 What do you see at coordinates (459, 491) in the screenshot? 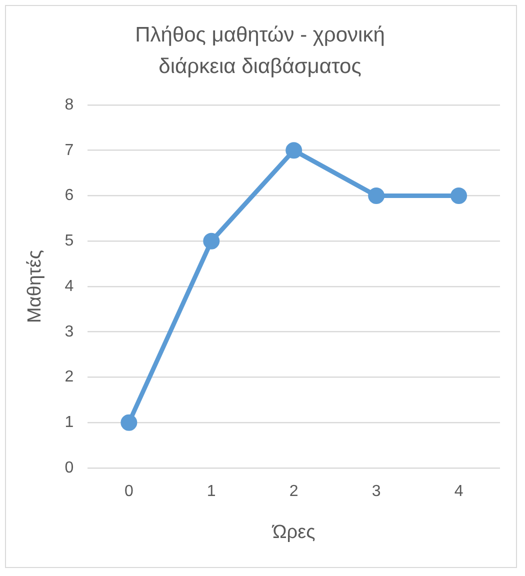
I see `x-tick-label: 4` at bounding box center [459, 491].